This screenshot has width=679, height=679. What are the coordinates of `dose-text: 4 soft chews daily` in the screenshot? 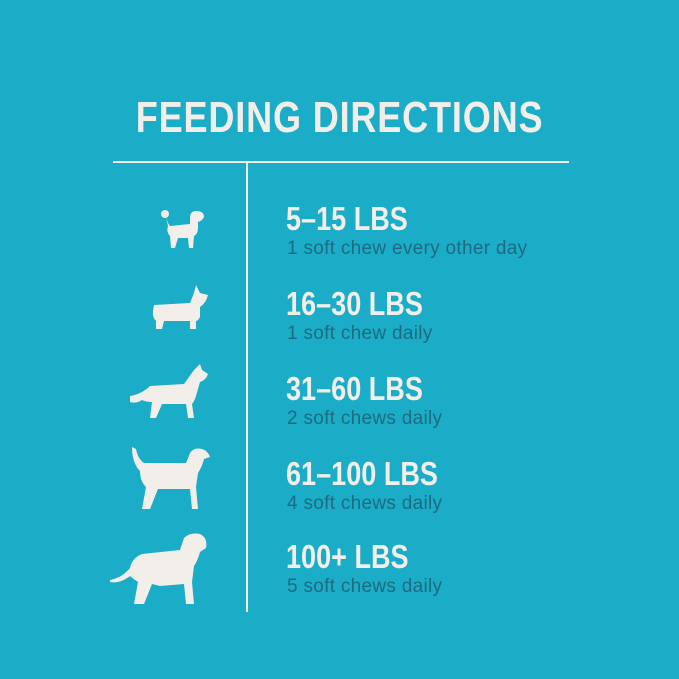 It's located at (365, 503).